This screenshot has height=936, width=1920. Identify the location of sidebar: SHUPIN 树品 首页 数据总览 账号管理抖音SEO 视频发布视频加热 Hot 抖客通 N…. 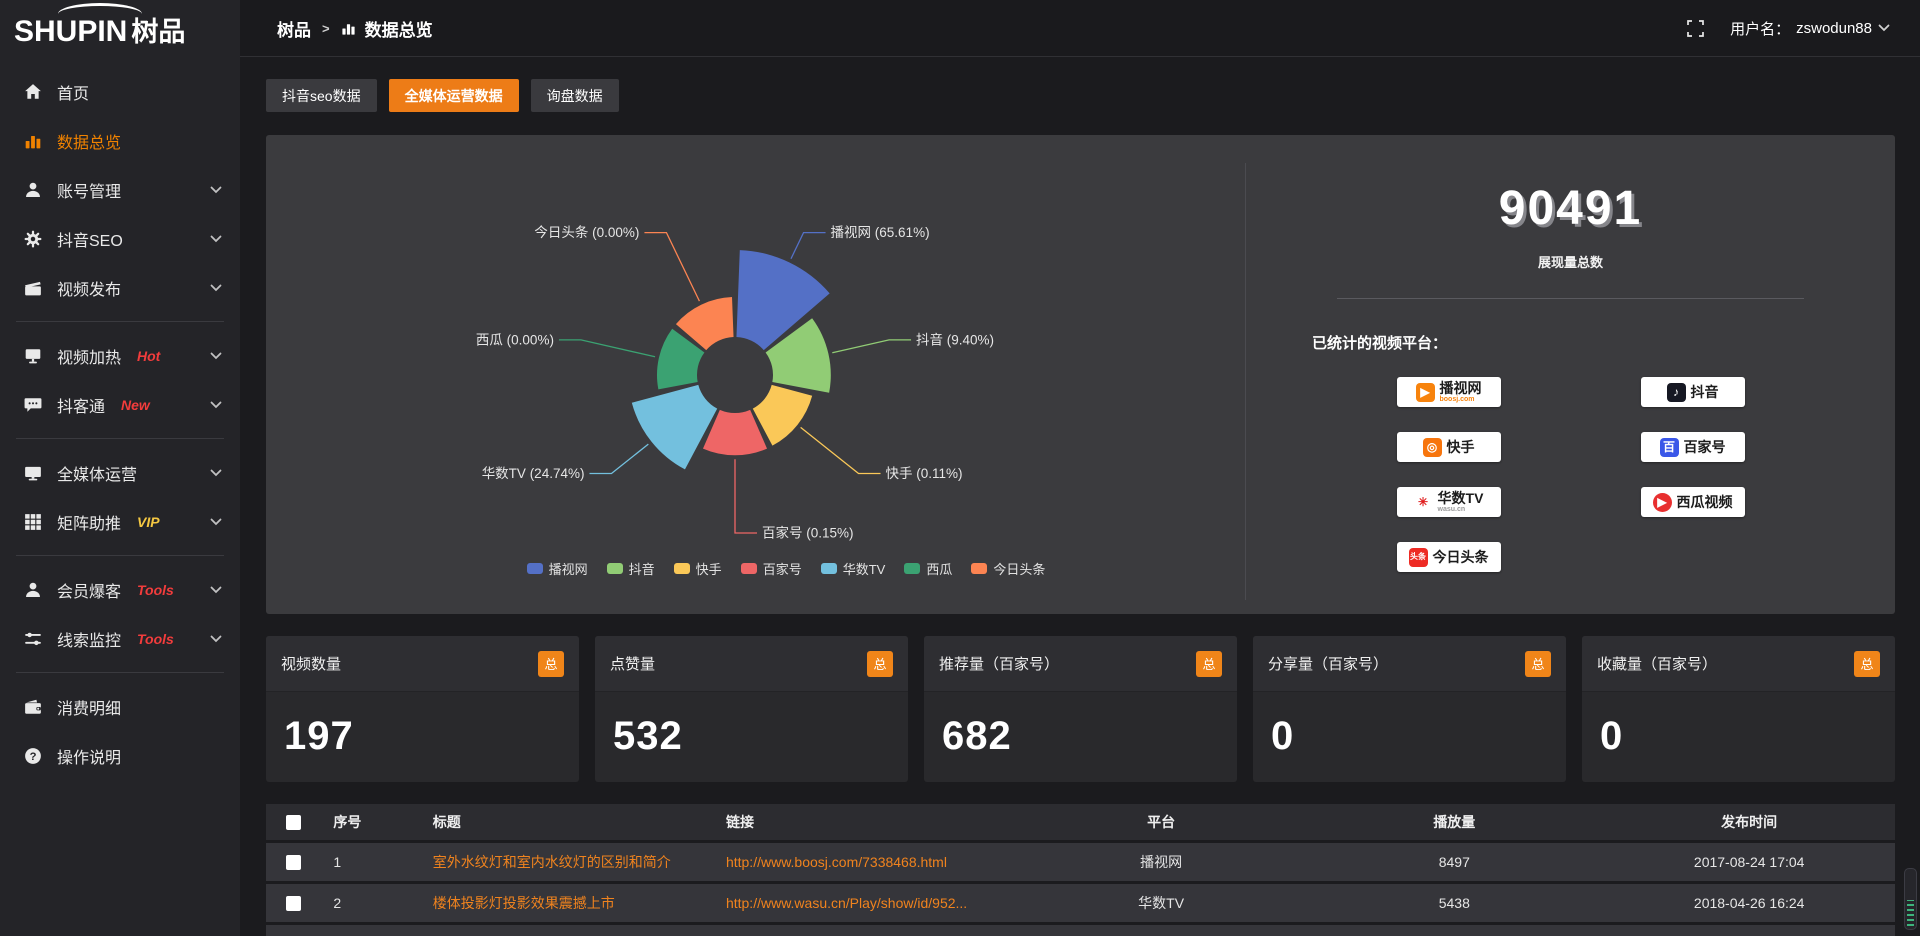
(120, 468).